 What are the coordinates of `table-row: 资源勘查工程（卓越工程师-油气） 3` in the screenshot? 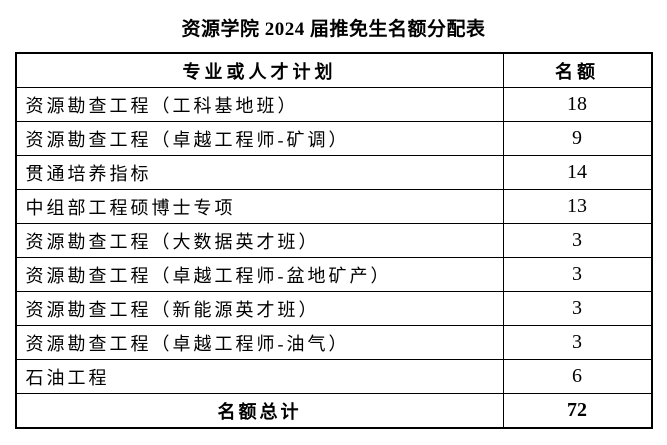 It's located at (334, 342).